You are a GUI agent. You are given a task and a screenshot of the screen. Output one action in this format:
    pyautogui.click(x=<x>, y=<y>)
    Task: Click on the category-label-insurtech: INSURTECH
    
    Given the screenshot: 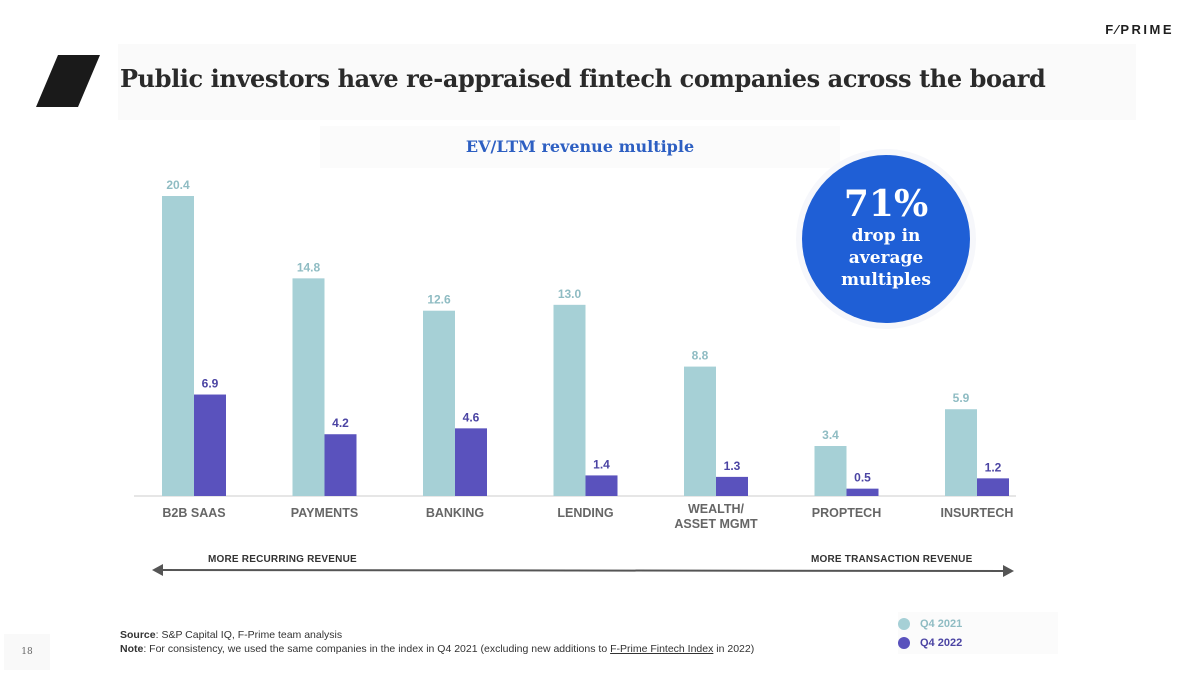 What is the action you would take?
    pyautogui.click(x=977, y=513)
    